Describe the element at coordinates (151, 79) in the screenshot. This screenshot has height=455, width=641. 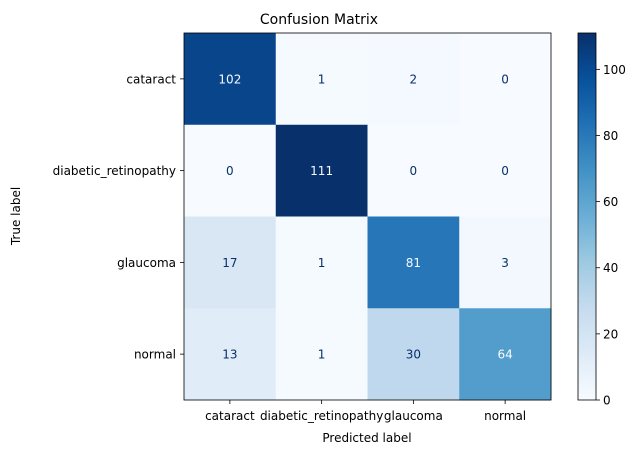
I see `y-tick-label: cataract` at that location.